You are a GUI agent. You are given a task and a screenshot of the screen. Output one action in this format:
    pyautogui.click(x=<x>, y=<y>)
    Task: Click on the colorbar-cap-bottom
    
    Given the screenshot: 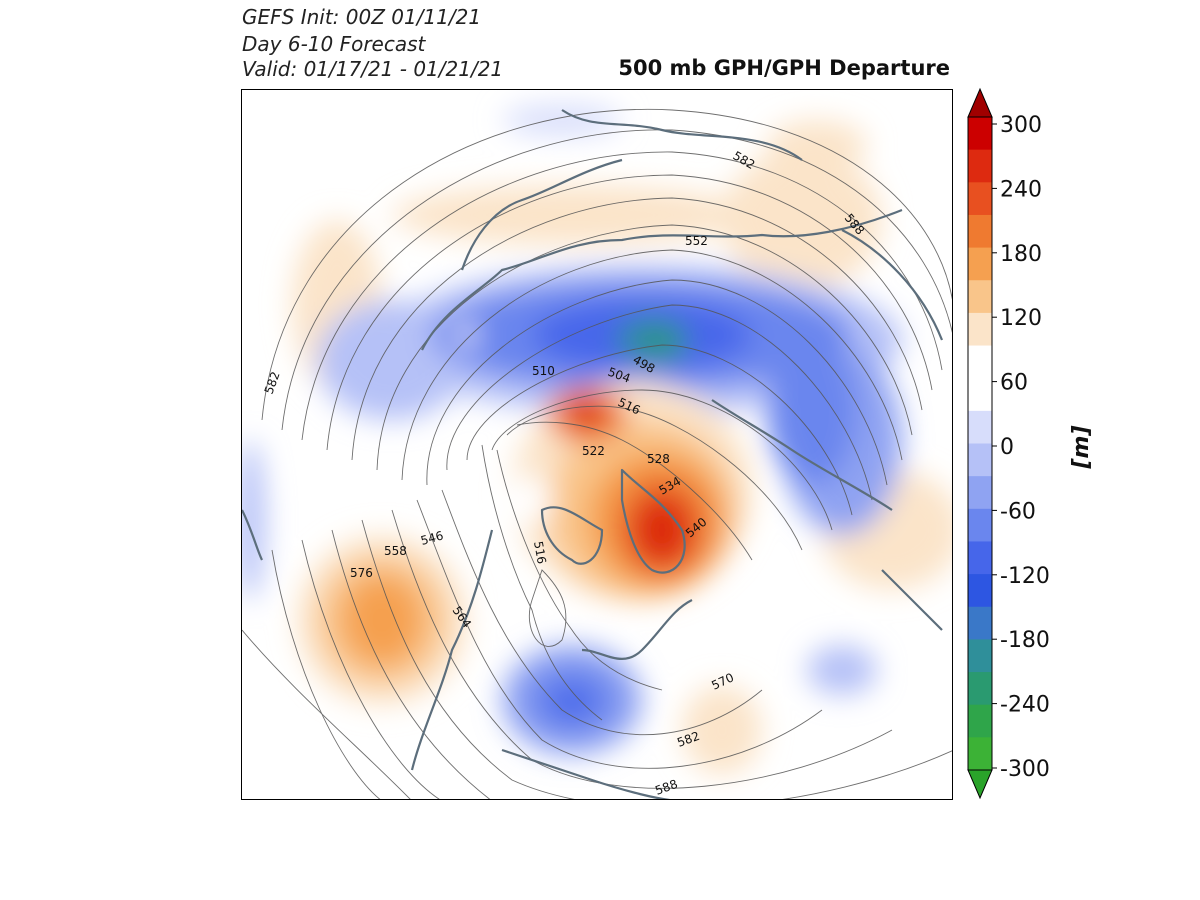 What is the action you would take?
    pyautogui.click(x=980, y=784)
    